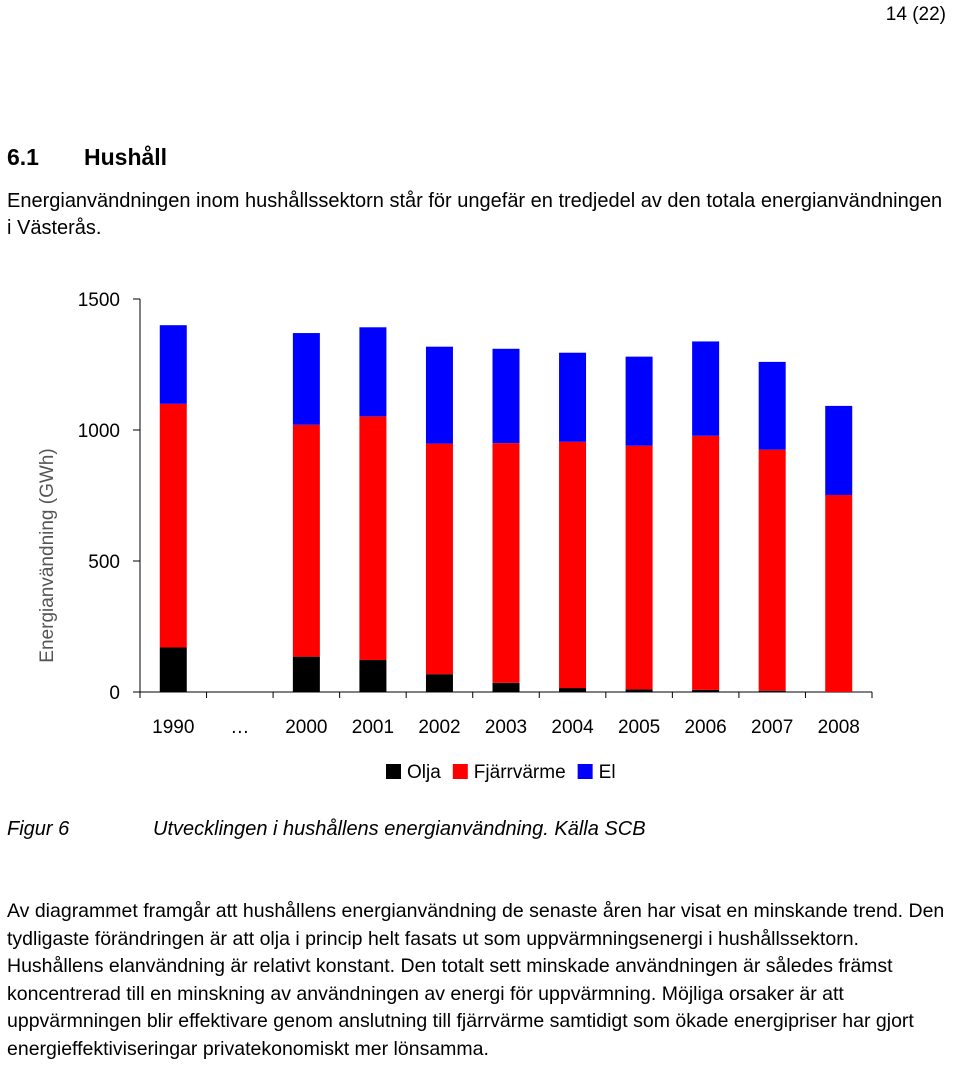 Image resolution: width=960 pixels, height=1092 pixels. Describe the element at coordinates (99, 300) in the screenshot. I see `y-tick-label: 1500` at that location.